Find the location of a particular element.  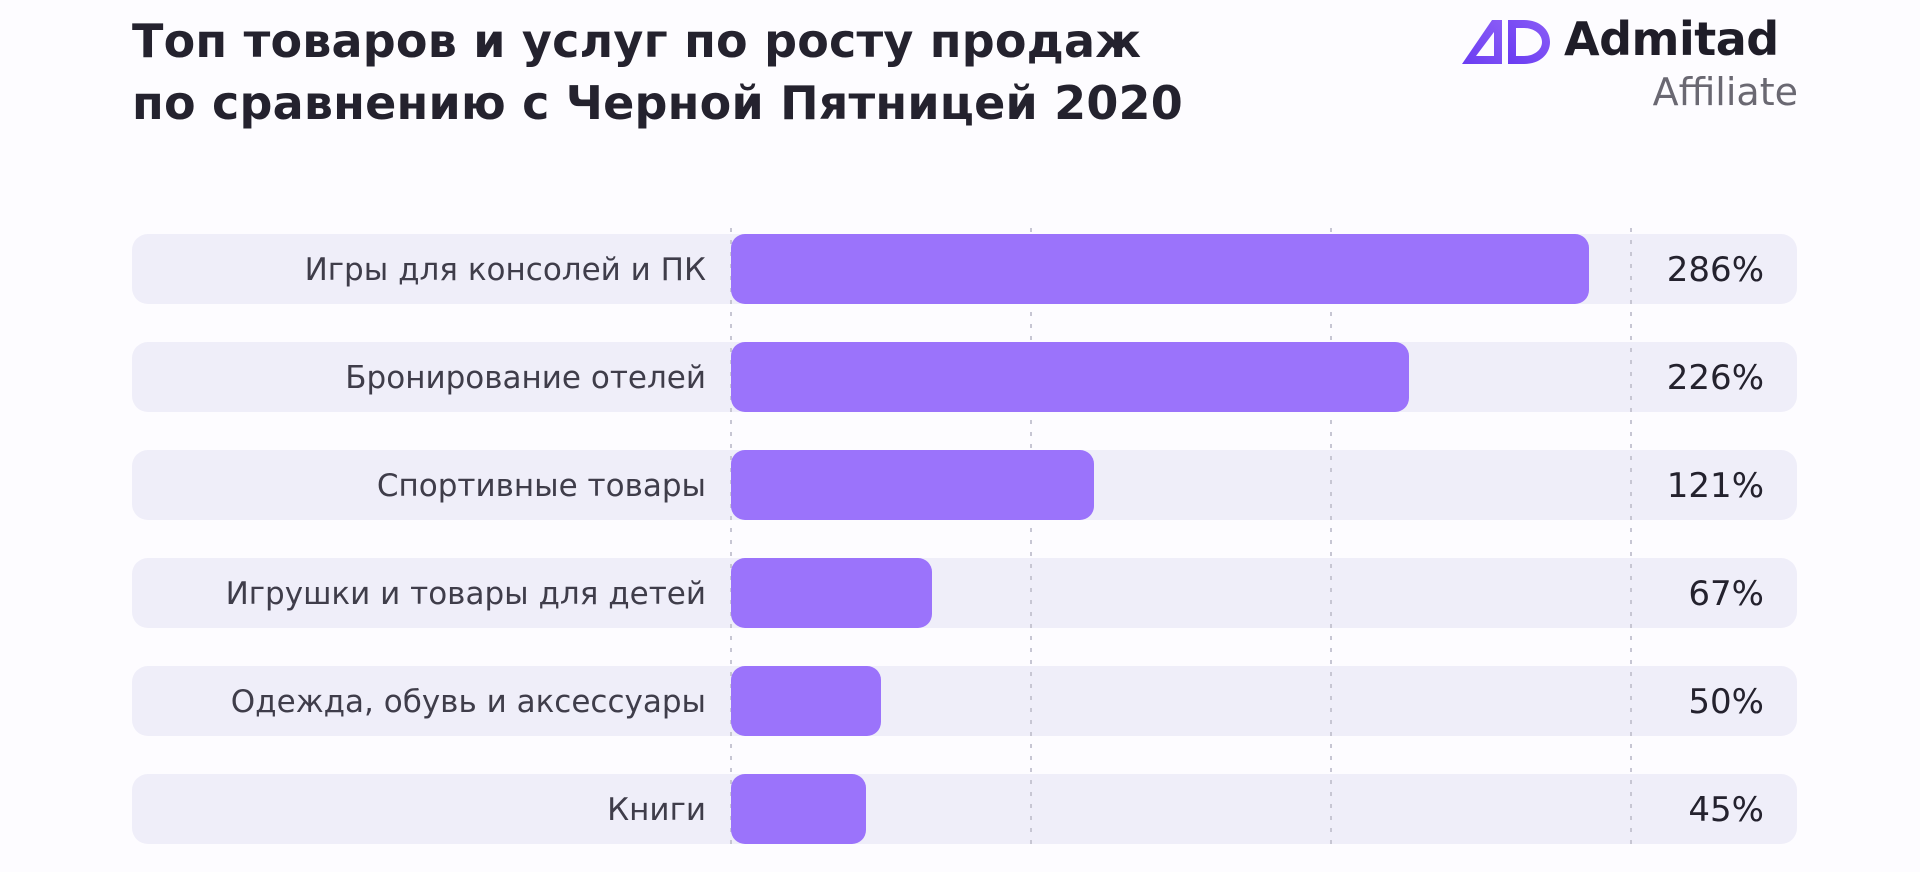

logo-name: Admitad is located at coordinates (1671, 39).